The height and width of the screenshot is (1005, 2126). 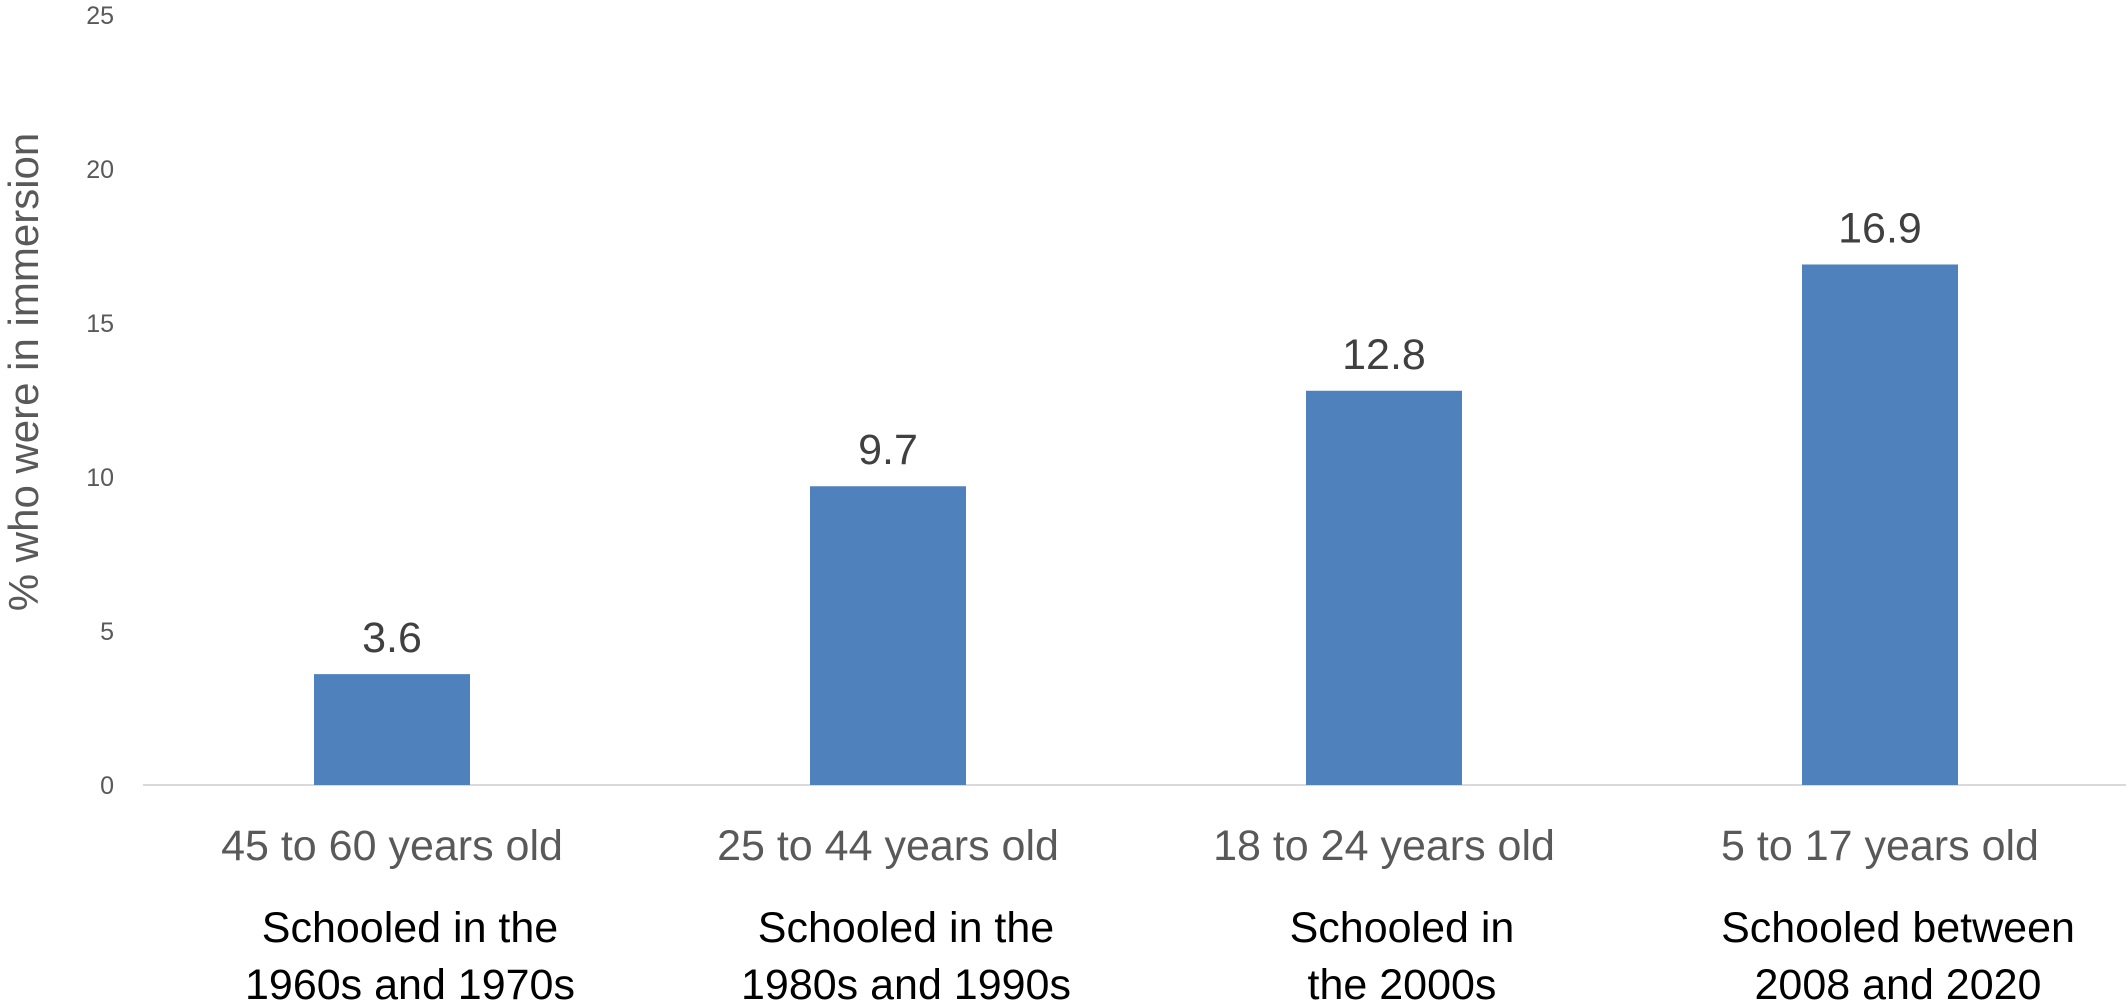 I want to click on y-axis-title: % who were in immersion, so click(x=23, y=372).